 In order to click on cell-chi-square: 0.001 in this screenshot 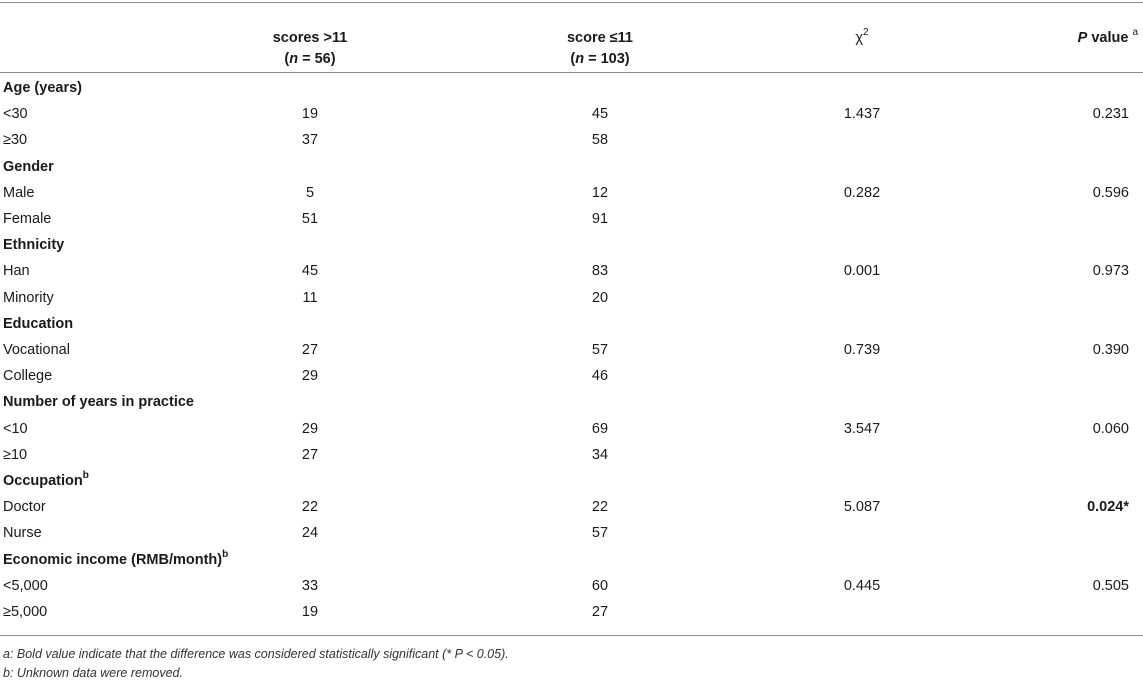, I will do `click(862, 271)`.